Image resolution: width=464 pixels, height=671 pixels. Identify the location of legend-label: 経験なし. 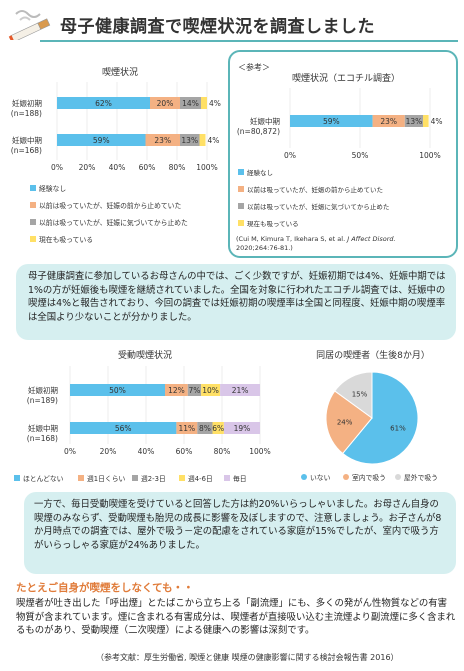
(260, 172).